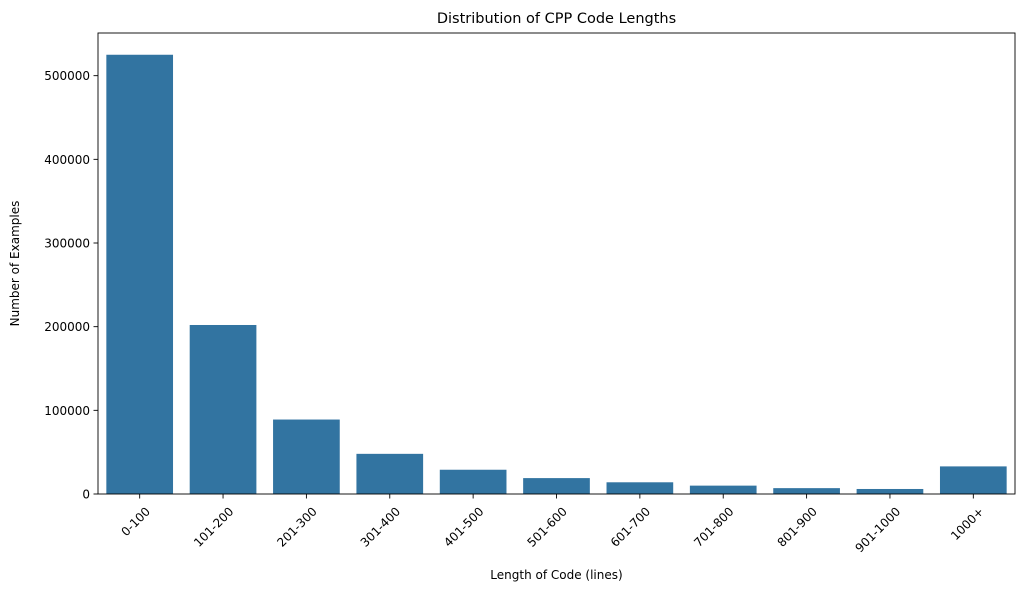 The height and width of the screenshot is (590, 1031). Describe the element at coordinates (296, 526) in the screenshot. I see `x-tick-label: 201-300` at that location.